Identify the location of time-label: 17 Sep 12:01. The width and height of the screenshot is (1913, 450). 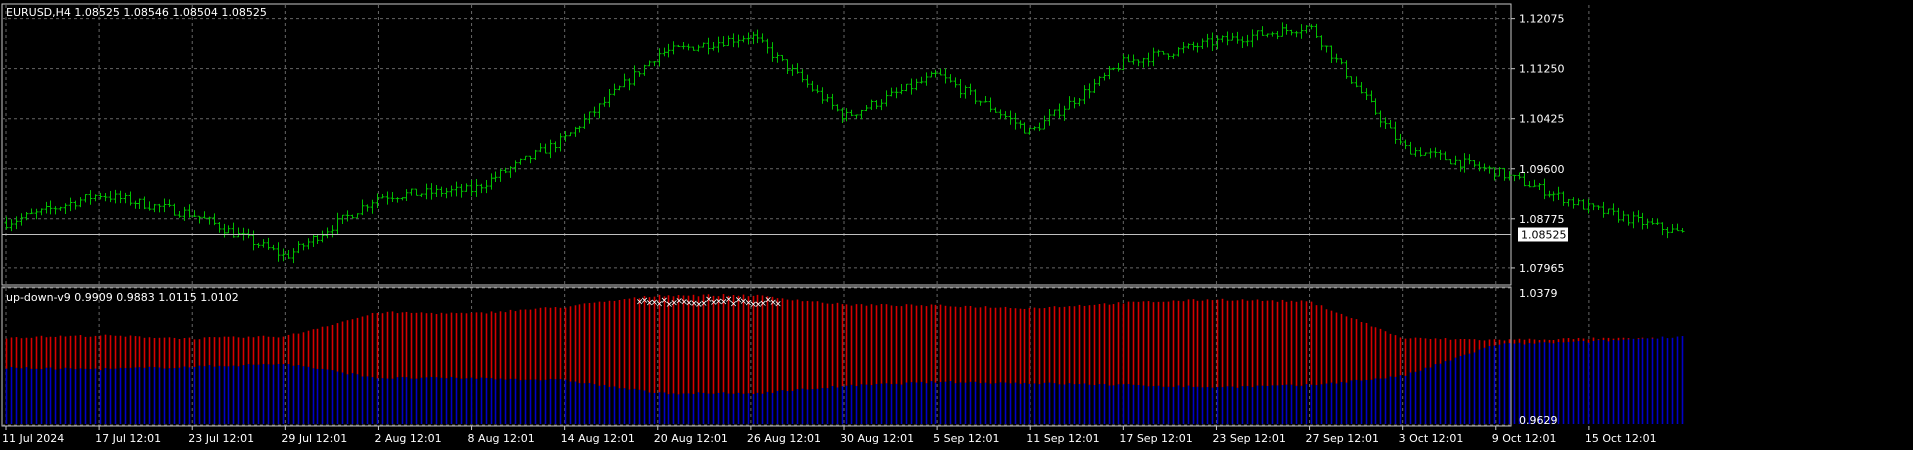
(1155, 438).